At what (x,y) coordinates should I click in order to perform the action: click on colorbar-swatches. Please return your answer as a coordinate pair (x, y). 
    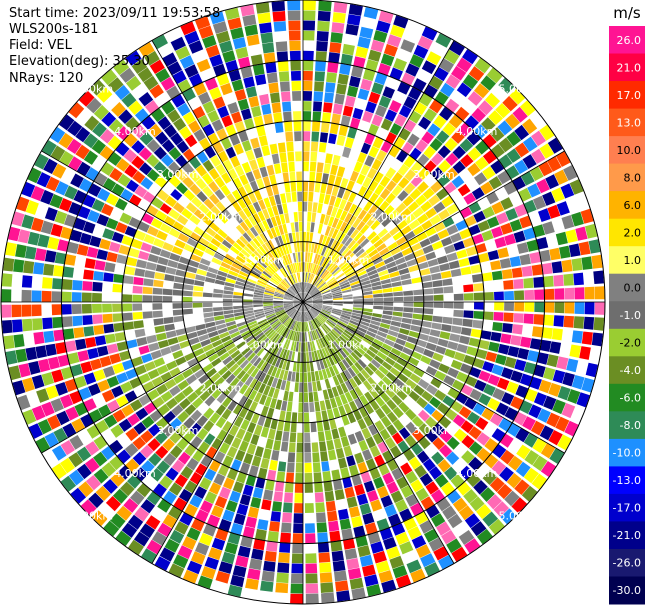
    Looking at the image, I should click on (627, 315).